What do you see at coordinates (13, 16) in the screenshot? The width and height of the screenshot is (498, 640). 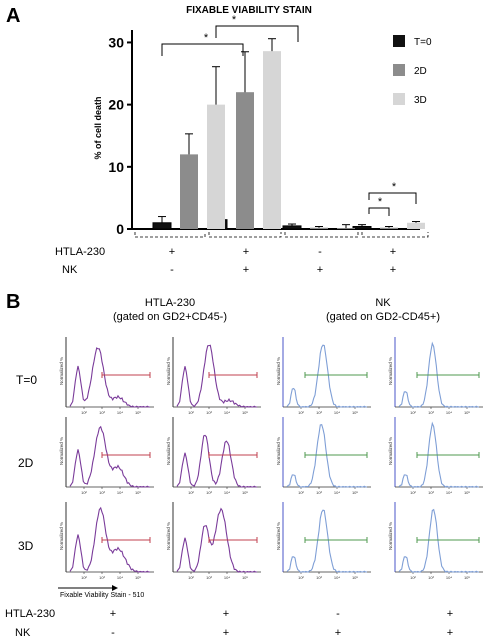 I see `panel-a-letter: A` at bounding box center [13, 16].